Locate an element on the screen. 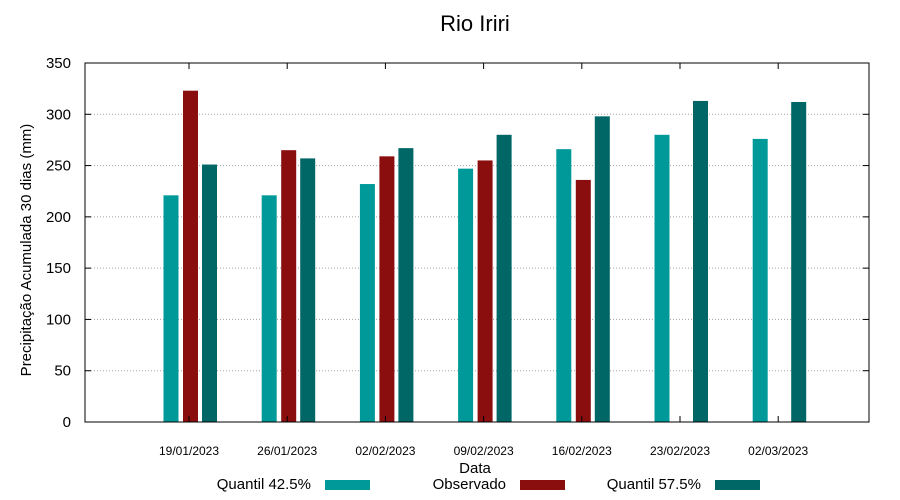 Image resolution: width=900 pixels, height=500 pixels. x-tick-label: 16/02/2023 is located at coordinates (582, 451).